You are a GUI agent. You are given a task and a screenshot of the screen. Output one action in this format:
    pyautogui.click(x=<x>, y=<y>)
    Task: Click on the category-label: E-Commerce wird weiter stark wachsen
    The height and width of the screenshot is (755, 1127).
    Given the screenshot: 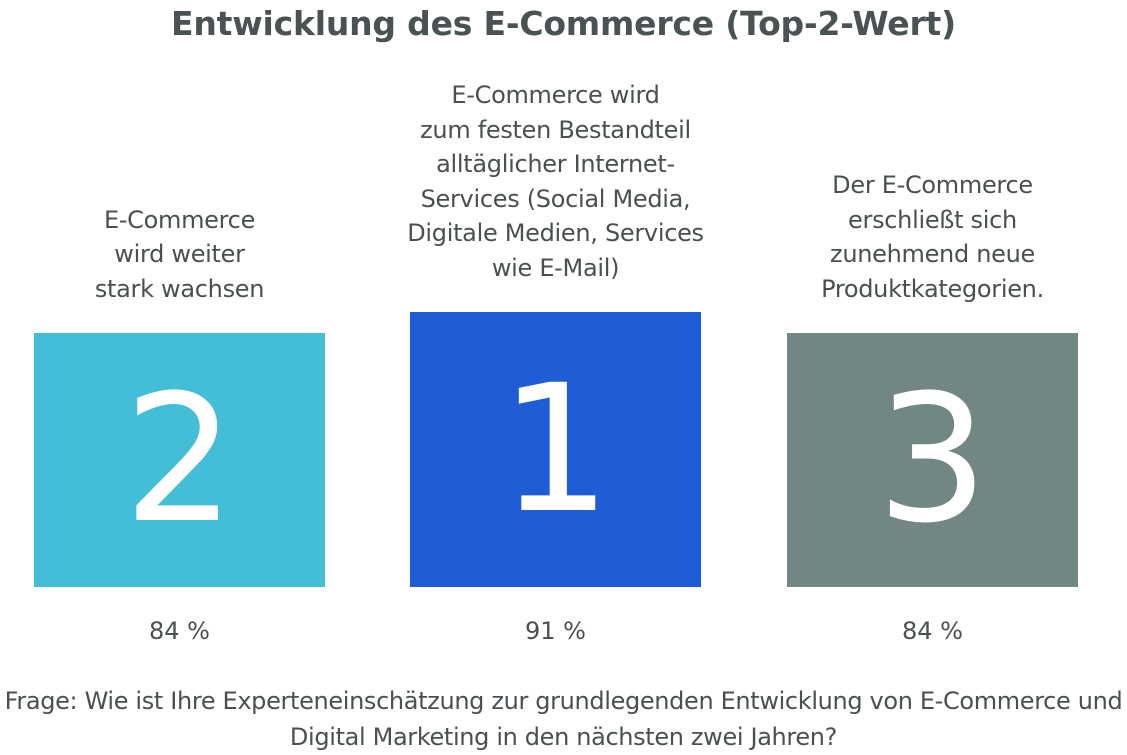 What is the action you would take?
    pyautogui.click(x=182, y=255)
    